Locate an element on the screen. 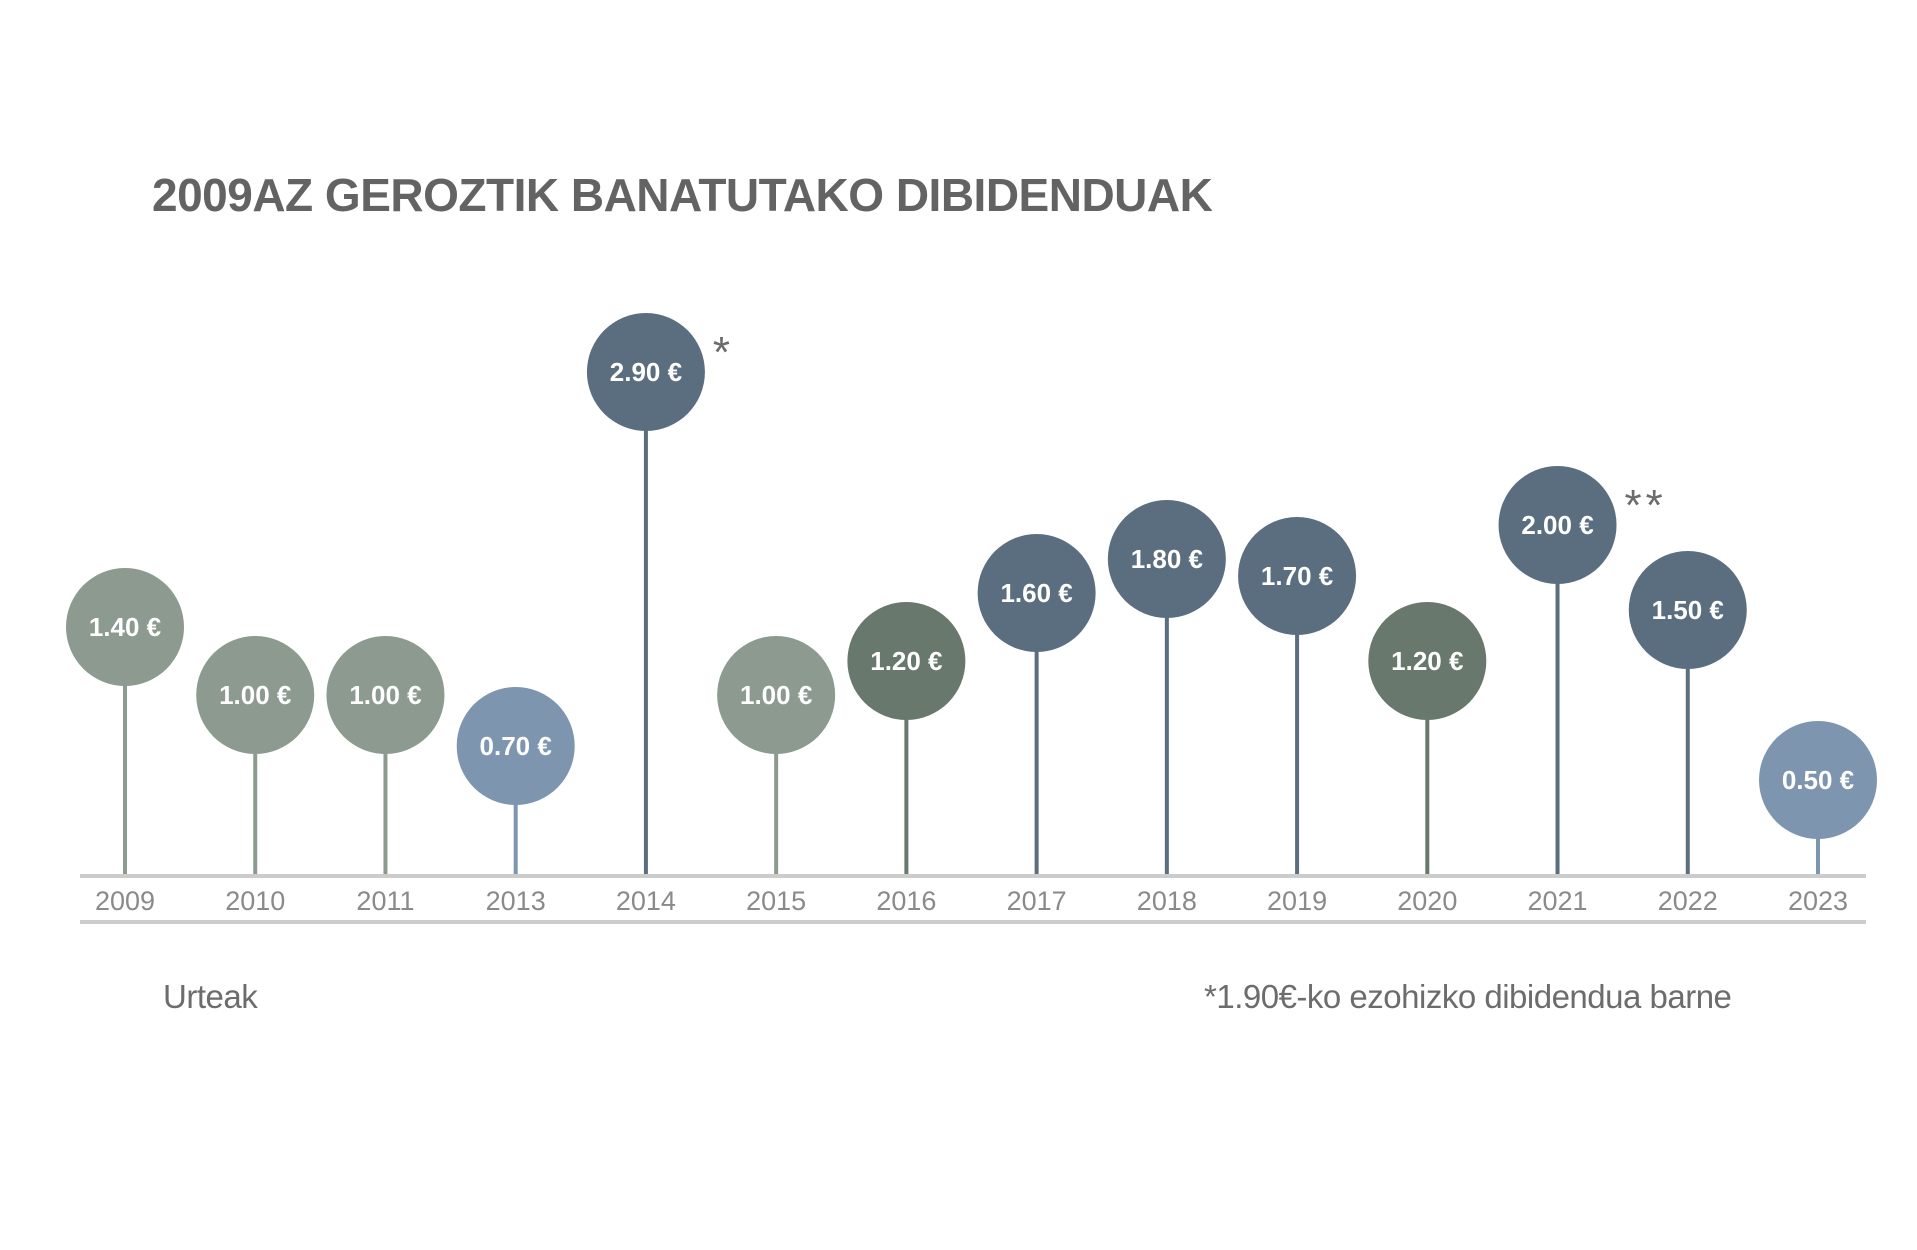 The height and width of the screenshot is (1250, 1917). value-label-2011: 1.00 € is located at coordinates (385, 695).